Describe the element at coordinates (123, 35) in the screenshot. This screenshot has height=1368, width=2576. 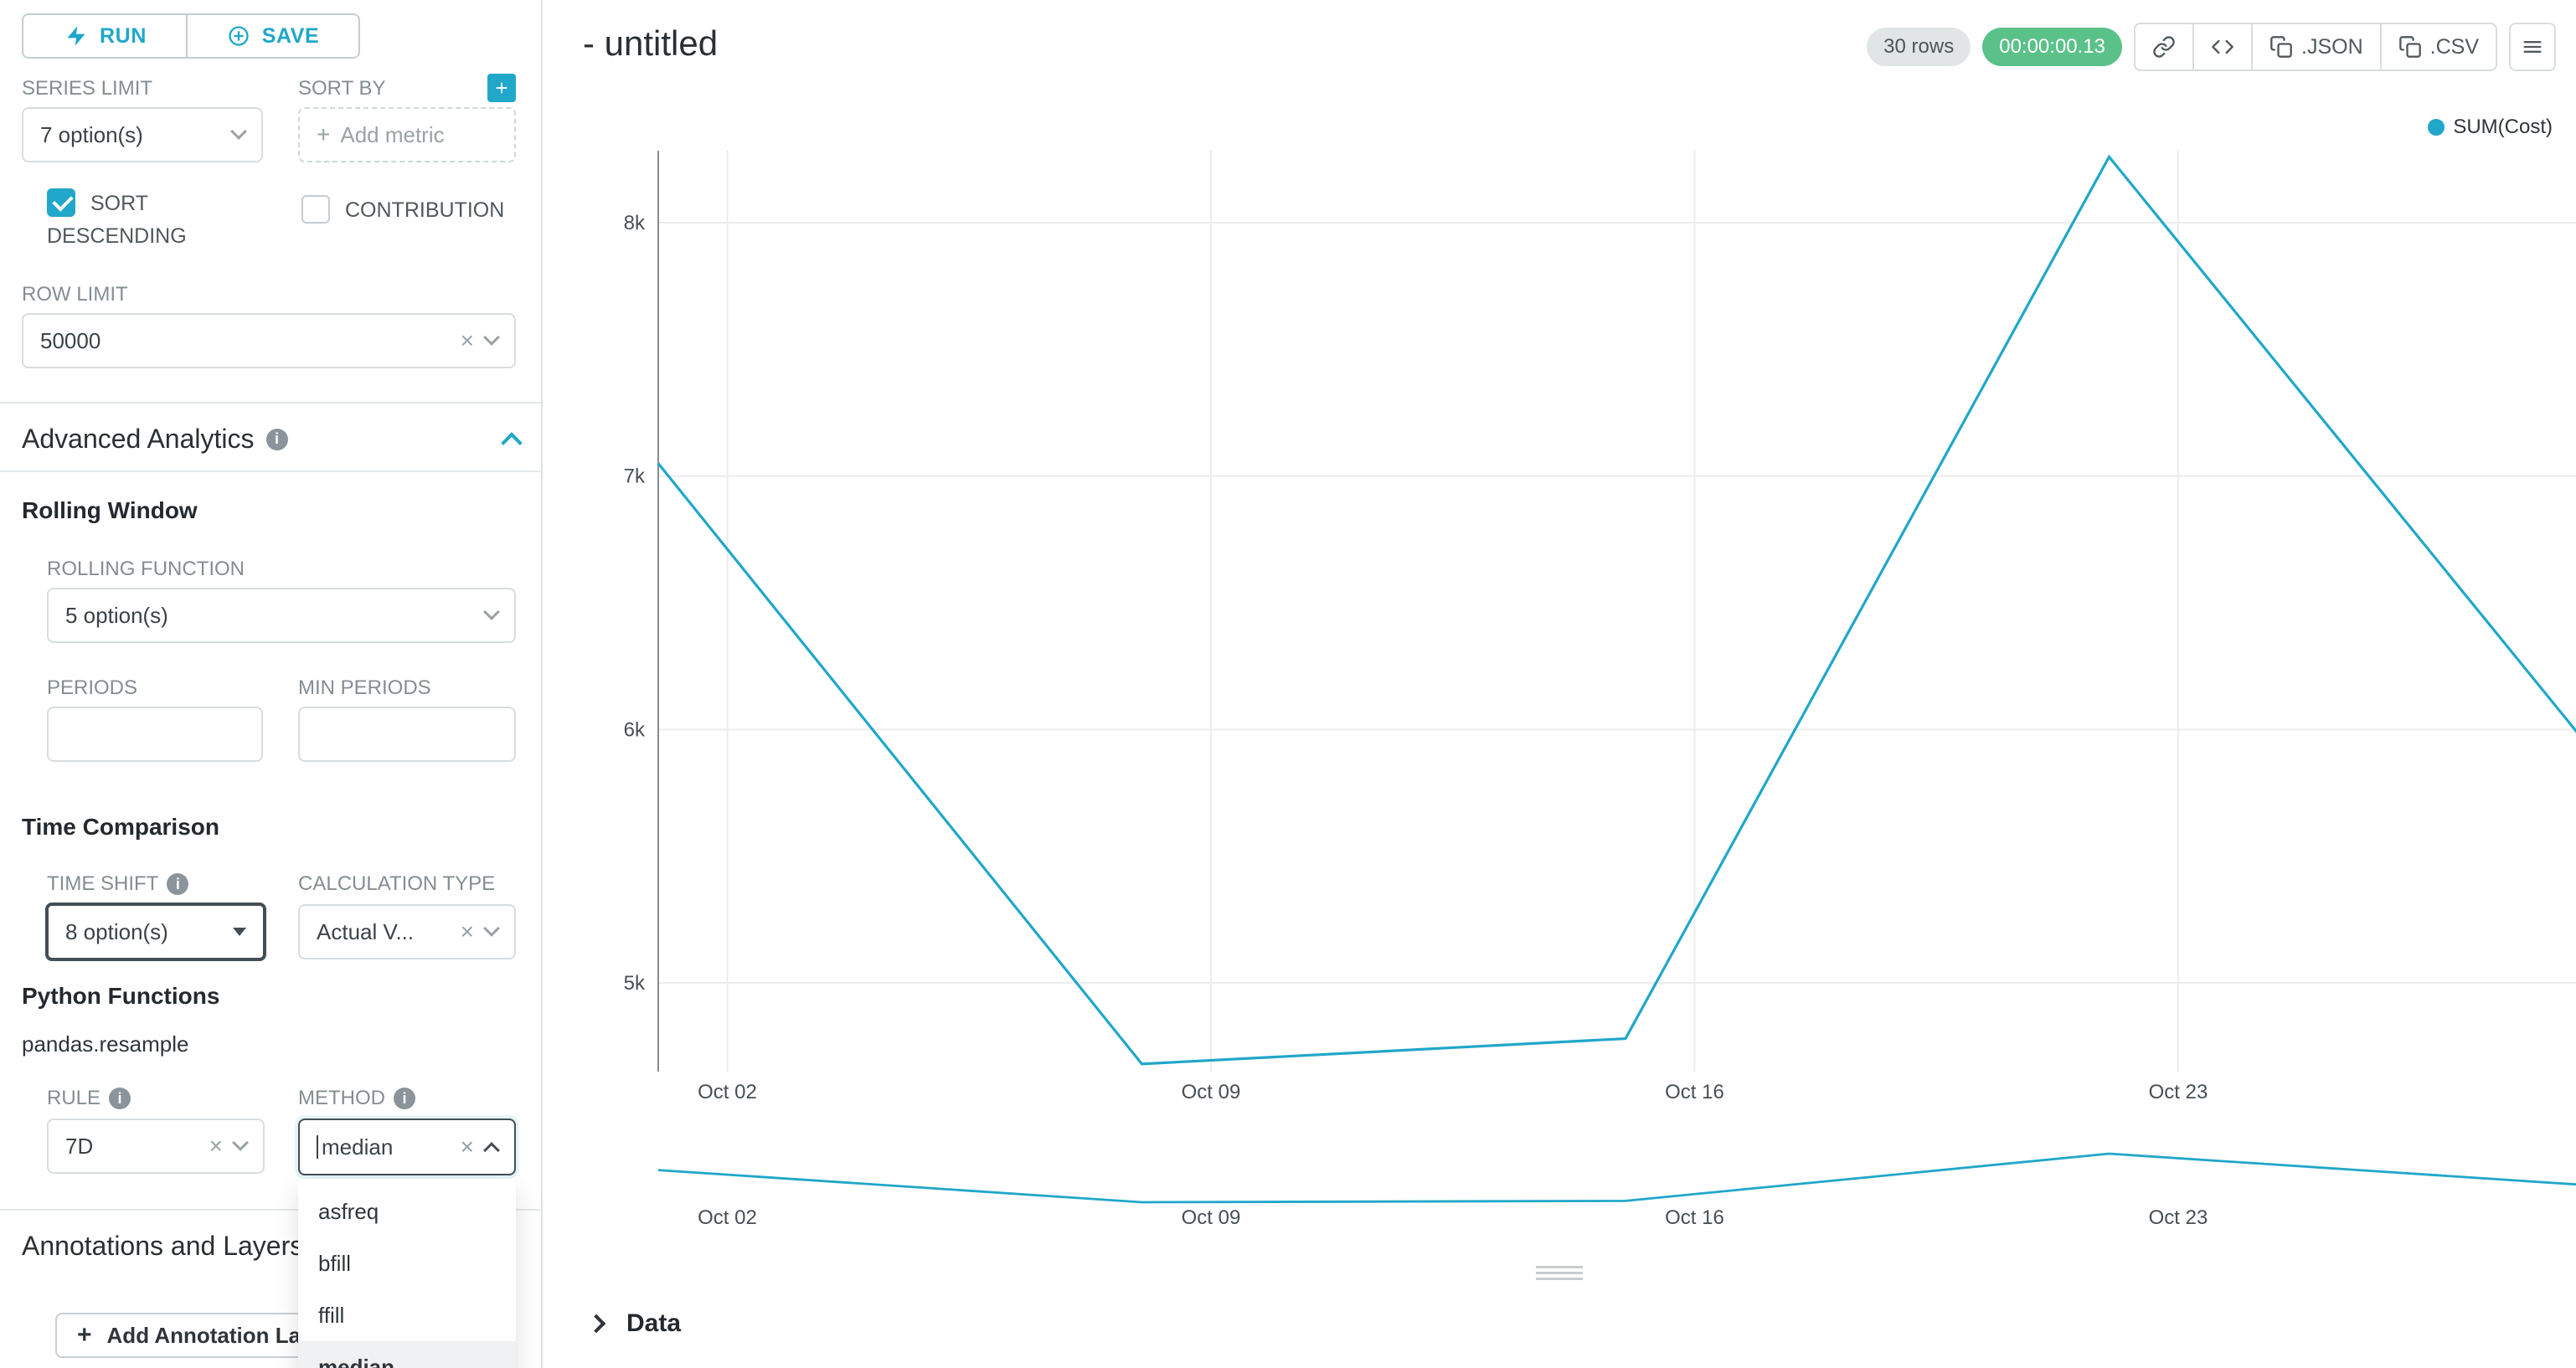
I see `run-button-label: RUN` at that location.